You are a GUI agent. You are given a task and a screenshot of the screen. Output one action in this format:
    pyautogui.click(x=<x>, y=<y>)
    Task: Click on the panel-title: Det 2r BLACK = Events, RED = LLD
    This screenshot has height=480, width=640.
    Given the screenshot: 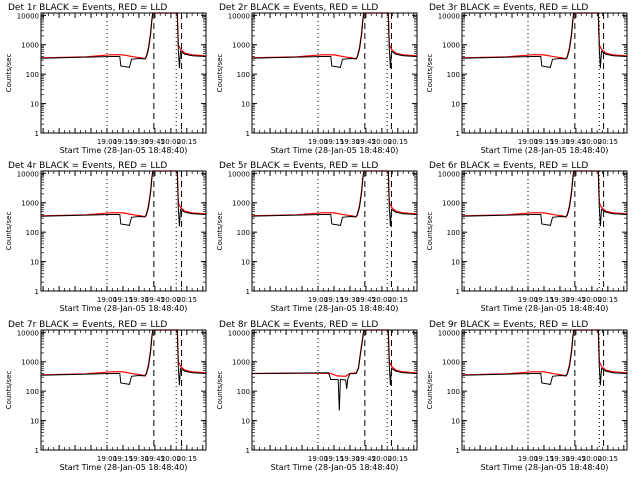 What is the action you would take?
    pyautogui.click(x=298, y=8)
    